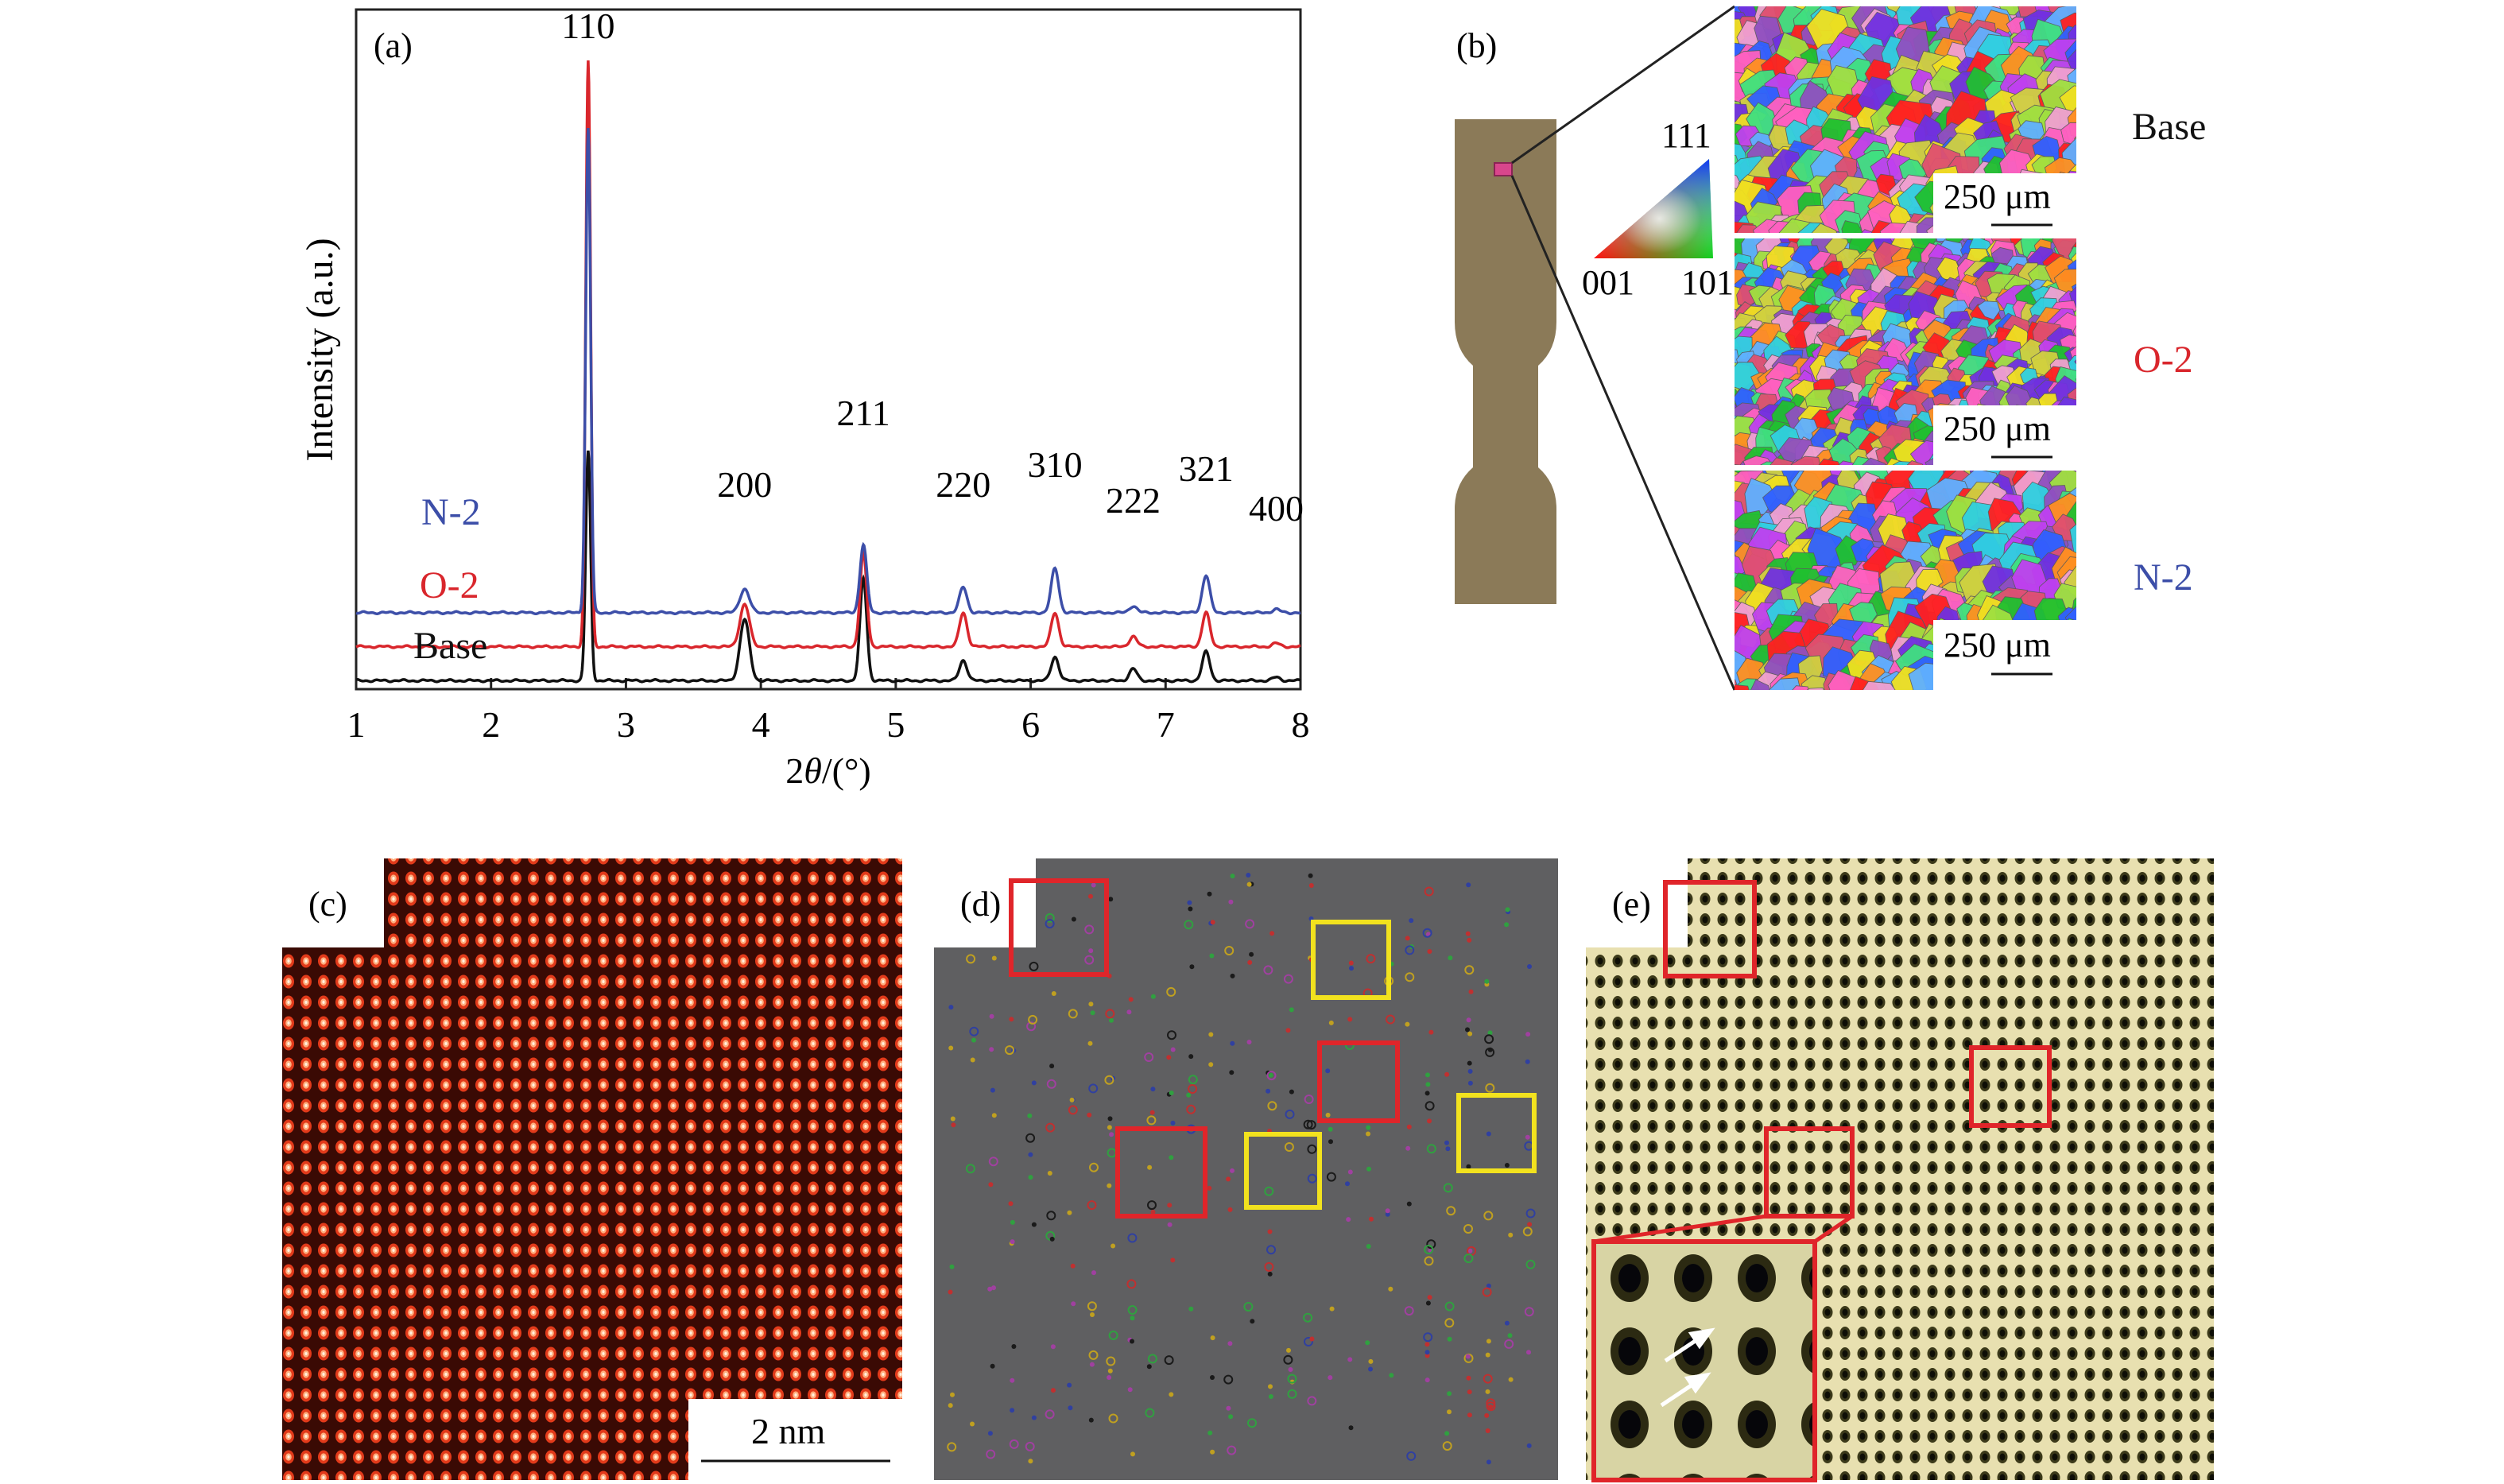  I want to click on peak-label-200: 200, so click(744, 484).